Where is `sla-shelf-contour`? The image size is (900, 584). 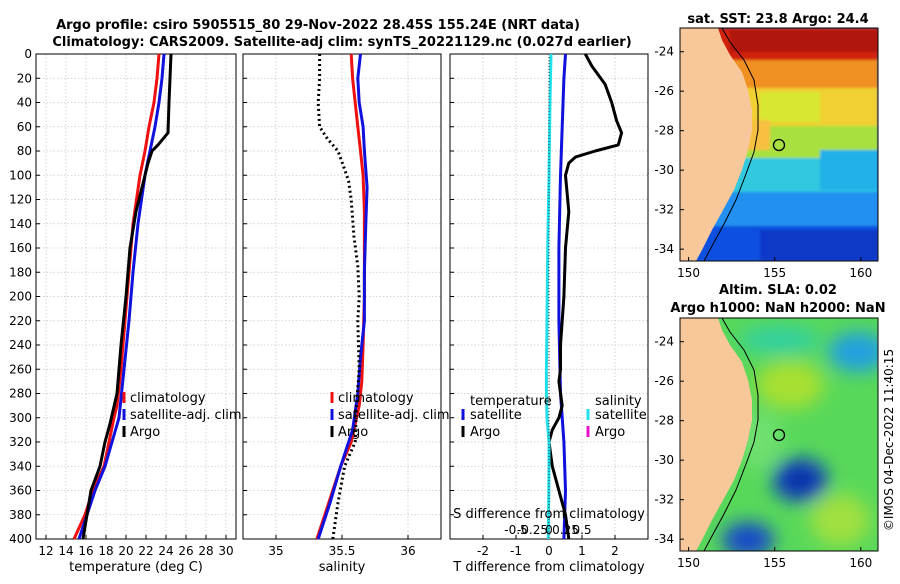 sla-shelf-contour is located at coordinates (731, 434).